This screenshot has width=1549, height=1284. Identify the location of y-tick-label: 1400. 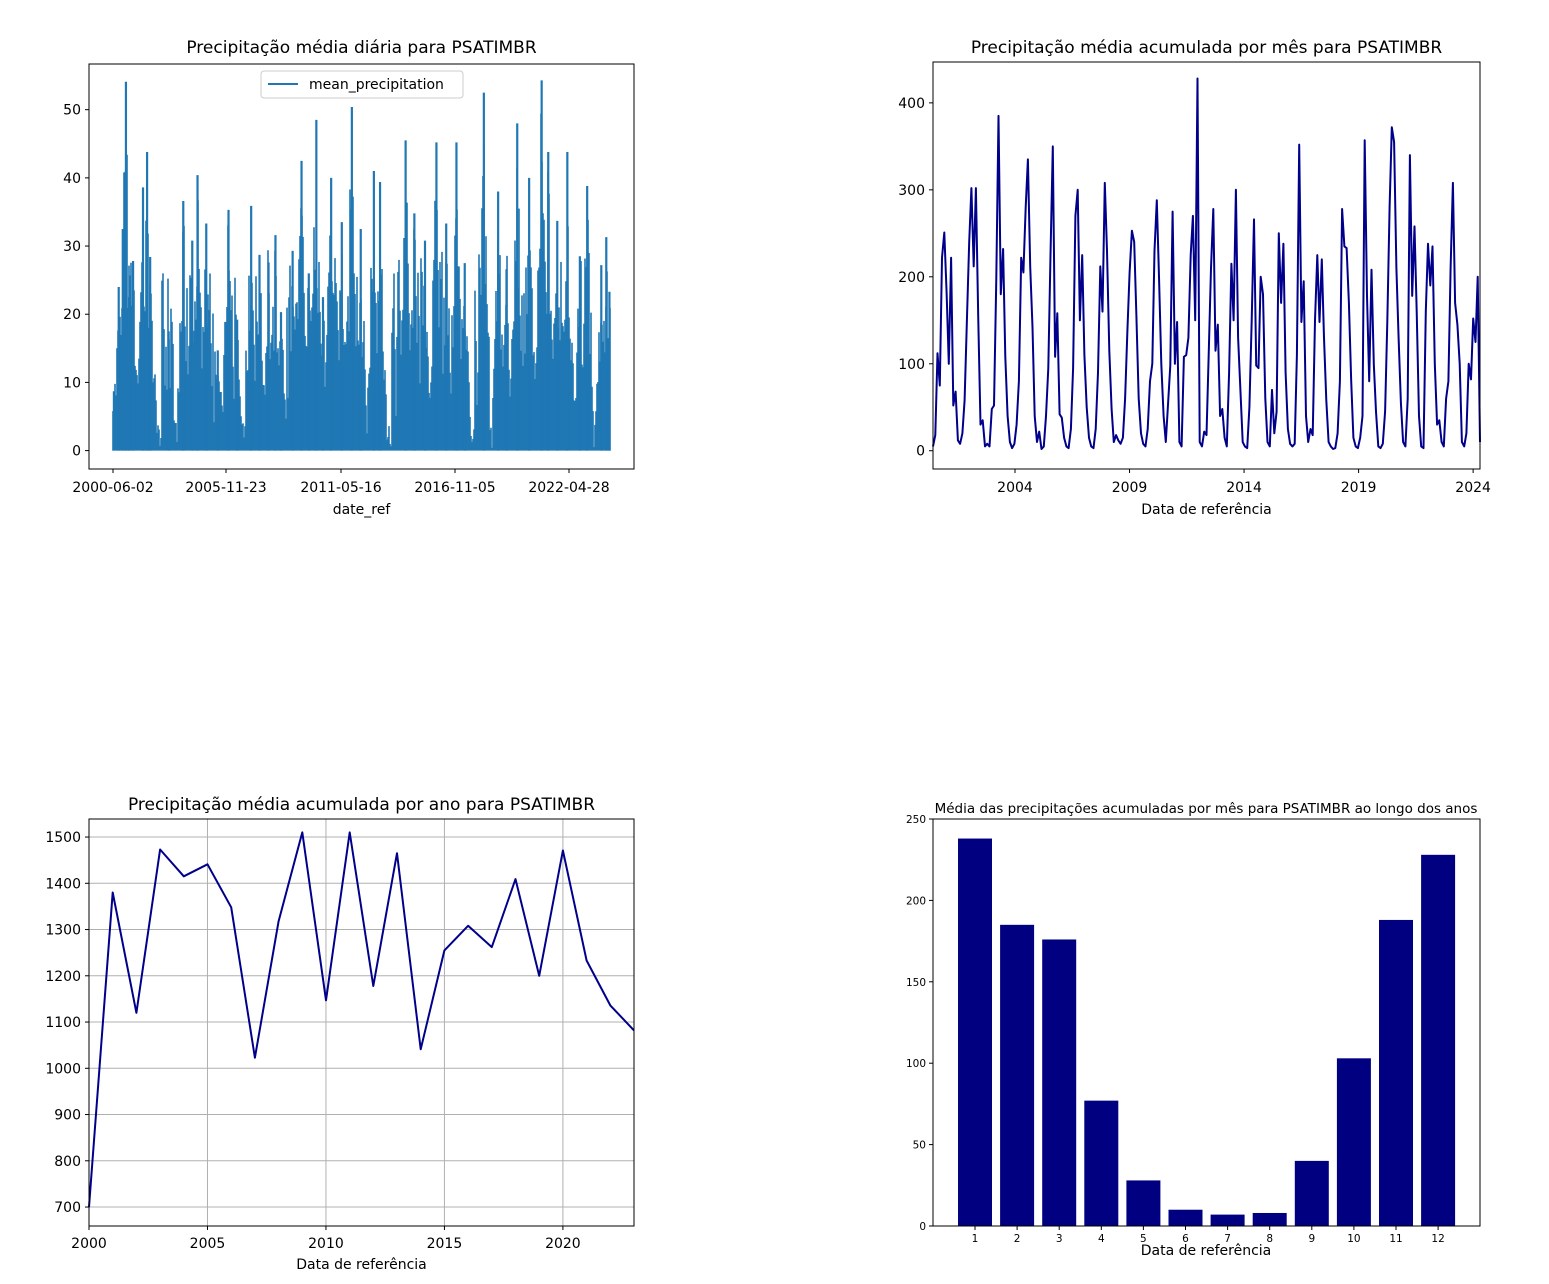
(63, 884).